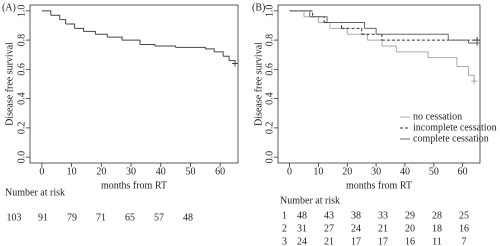 This screenshot has width=500, height=246. I want to click on risk-count: 79, so click(72, 217).